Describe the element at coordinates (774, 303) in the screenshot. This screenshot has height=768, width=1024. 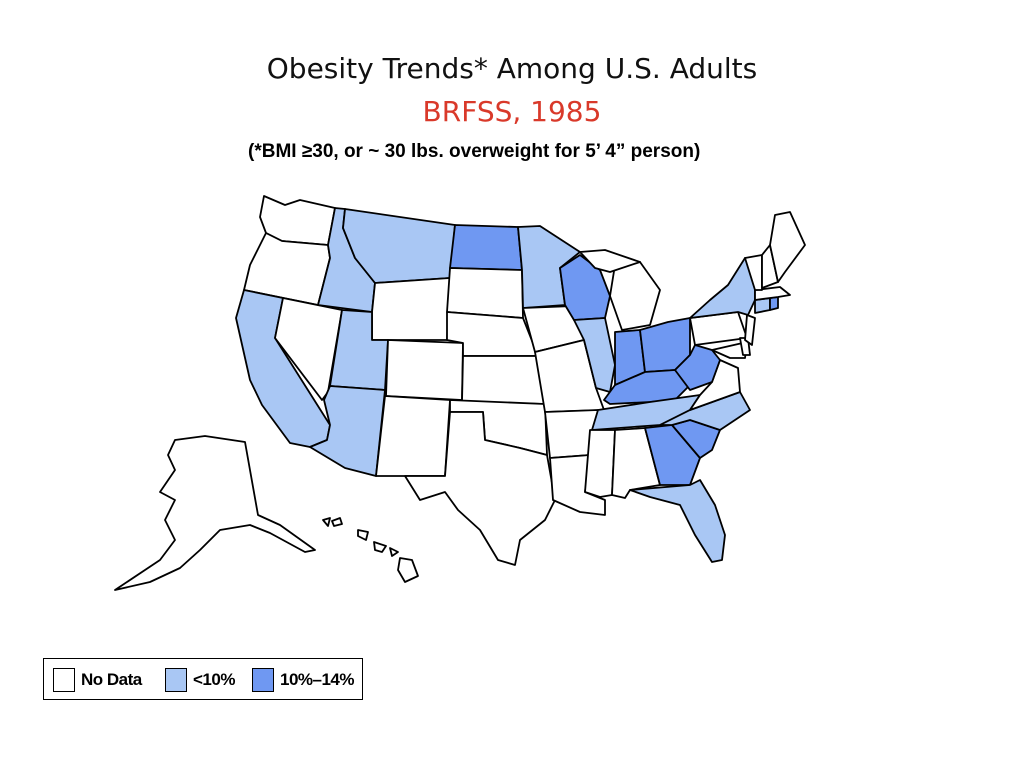
I see `state-ri` at that location.